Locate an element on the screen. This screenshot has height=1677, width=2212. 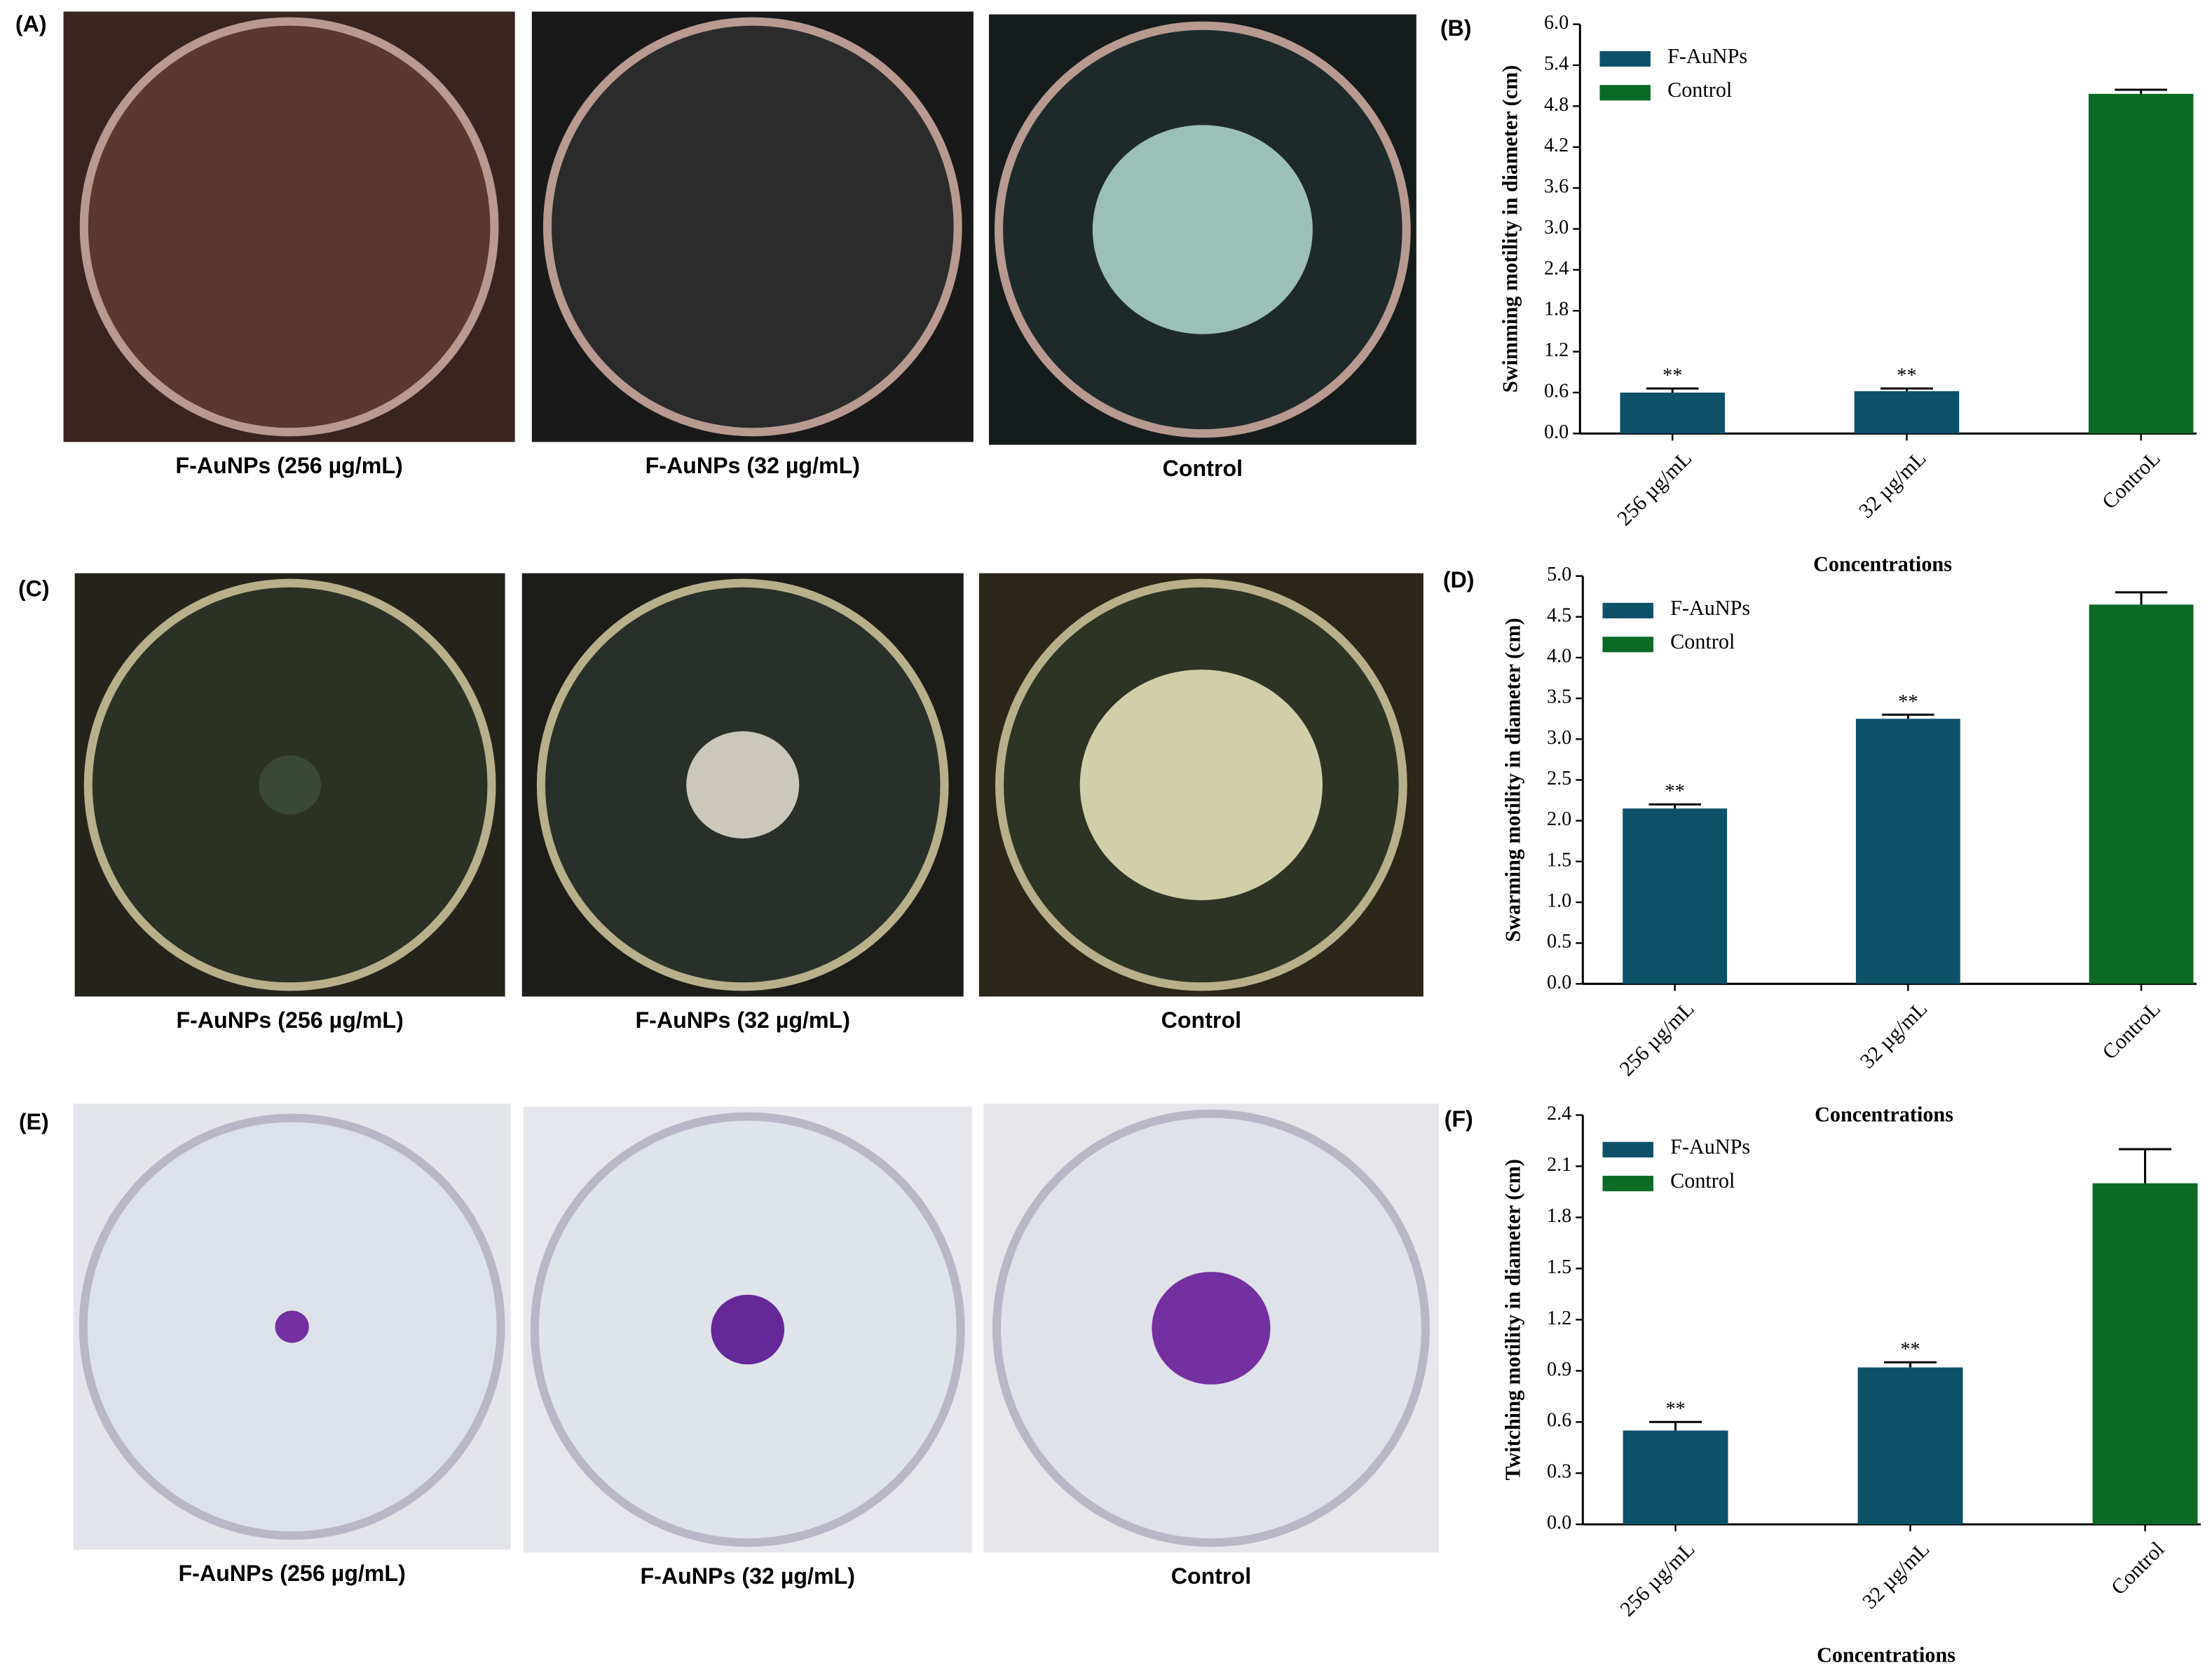
y-tick-label: 0.6 is located at coordinates (1559, 1421).